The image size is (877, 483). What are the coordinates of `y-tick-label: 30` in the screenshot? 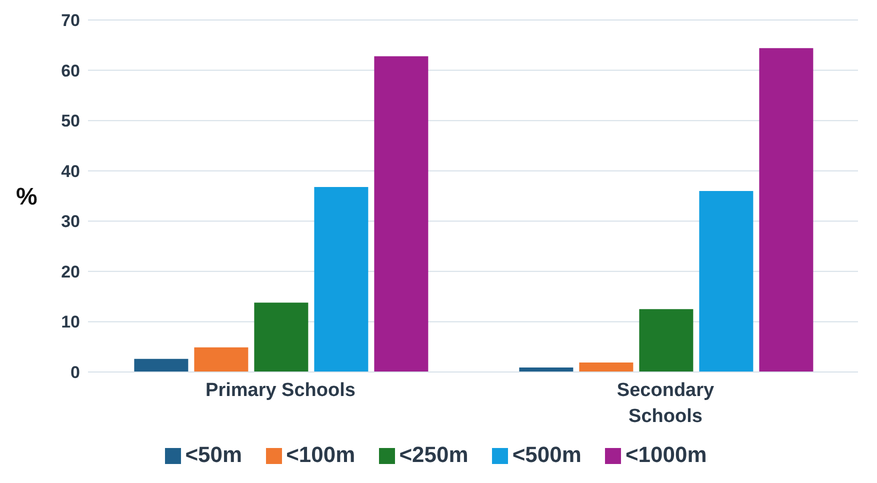 It's located at (70, 222).